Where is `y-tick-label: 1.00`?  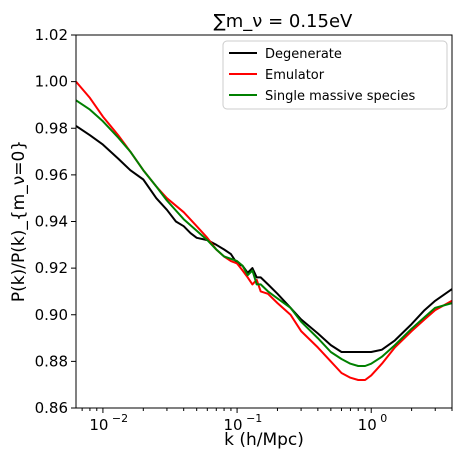
y-tick-label: 1.00 is located at coordinates (51, 82).